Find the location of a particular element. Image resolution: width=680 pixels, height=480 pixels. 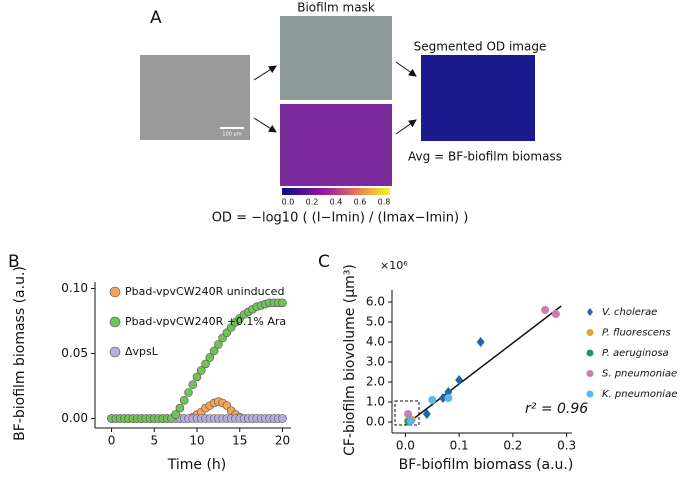

x-tick-label: 0.2 is located at coordinates (512, 446).